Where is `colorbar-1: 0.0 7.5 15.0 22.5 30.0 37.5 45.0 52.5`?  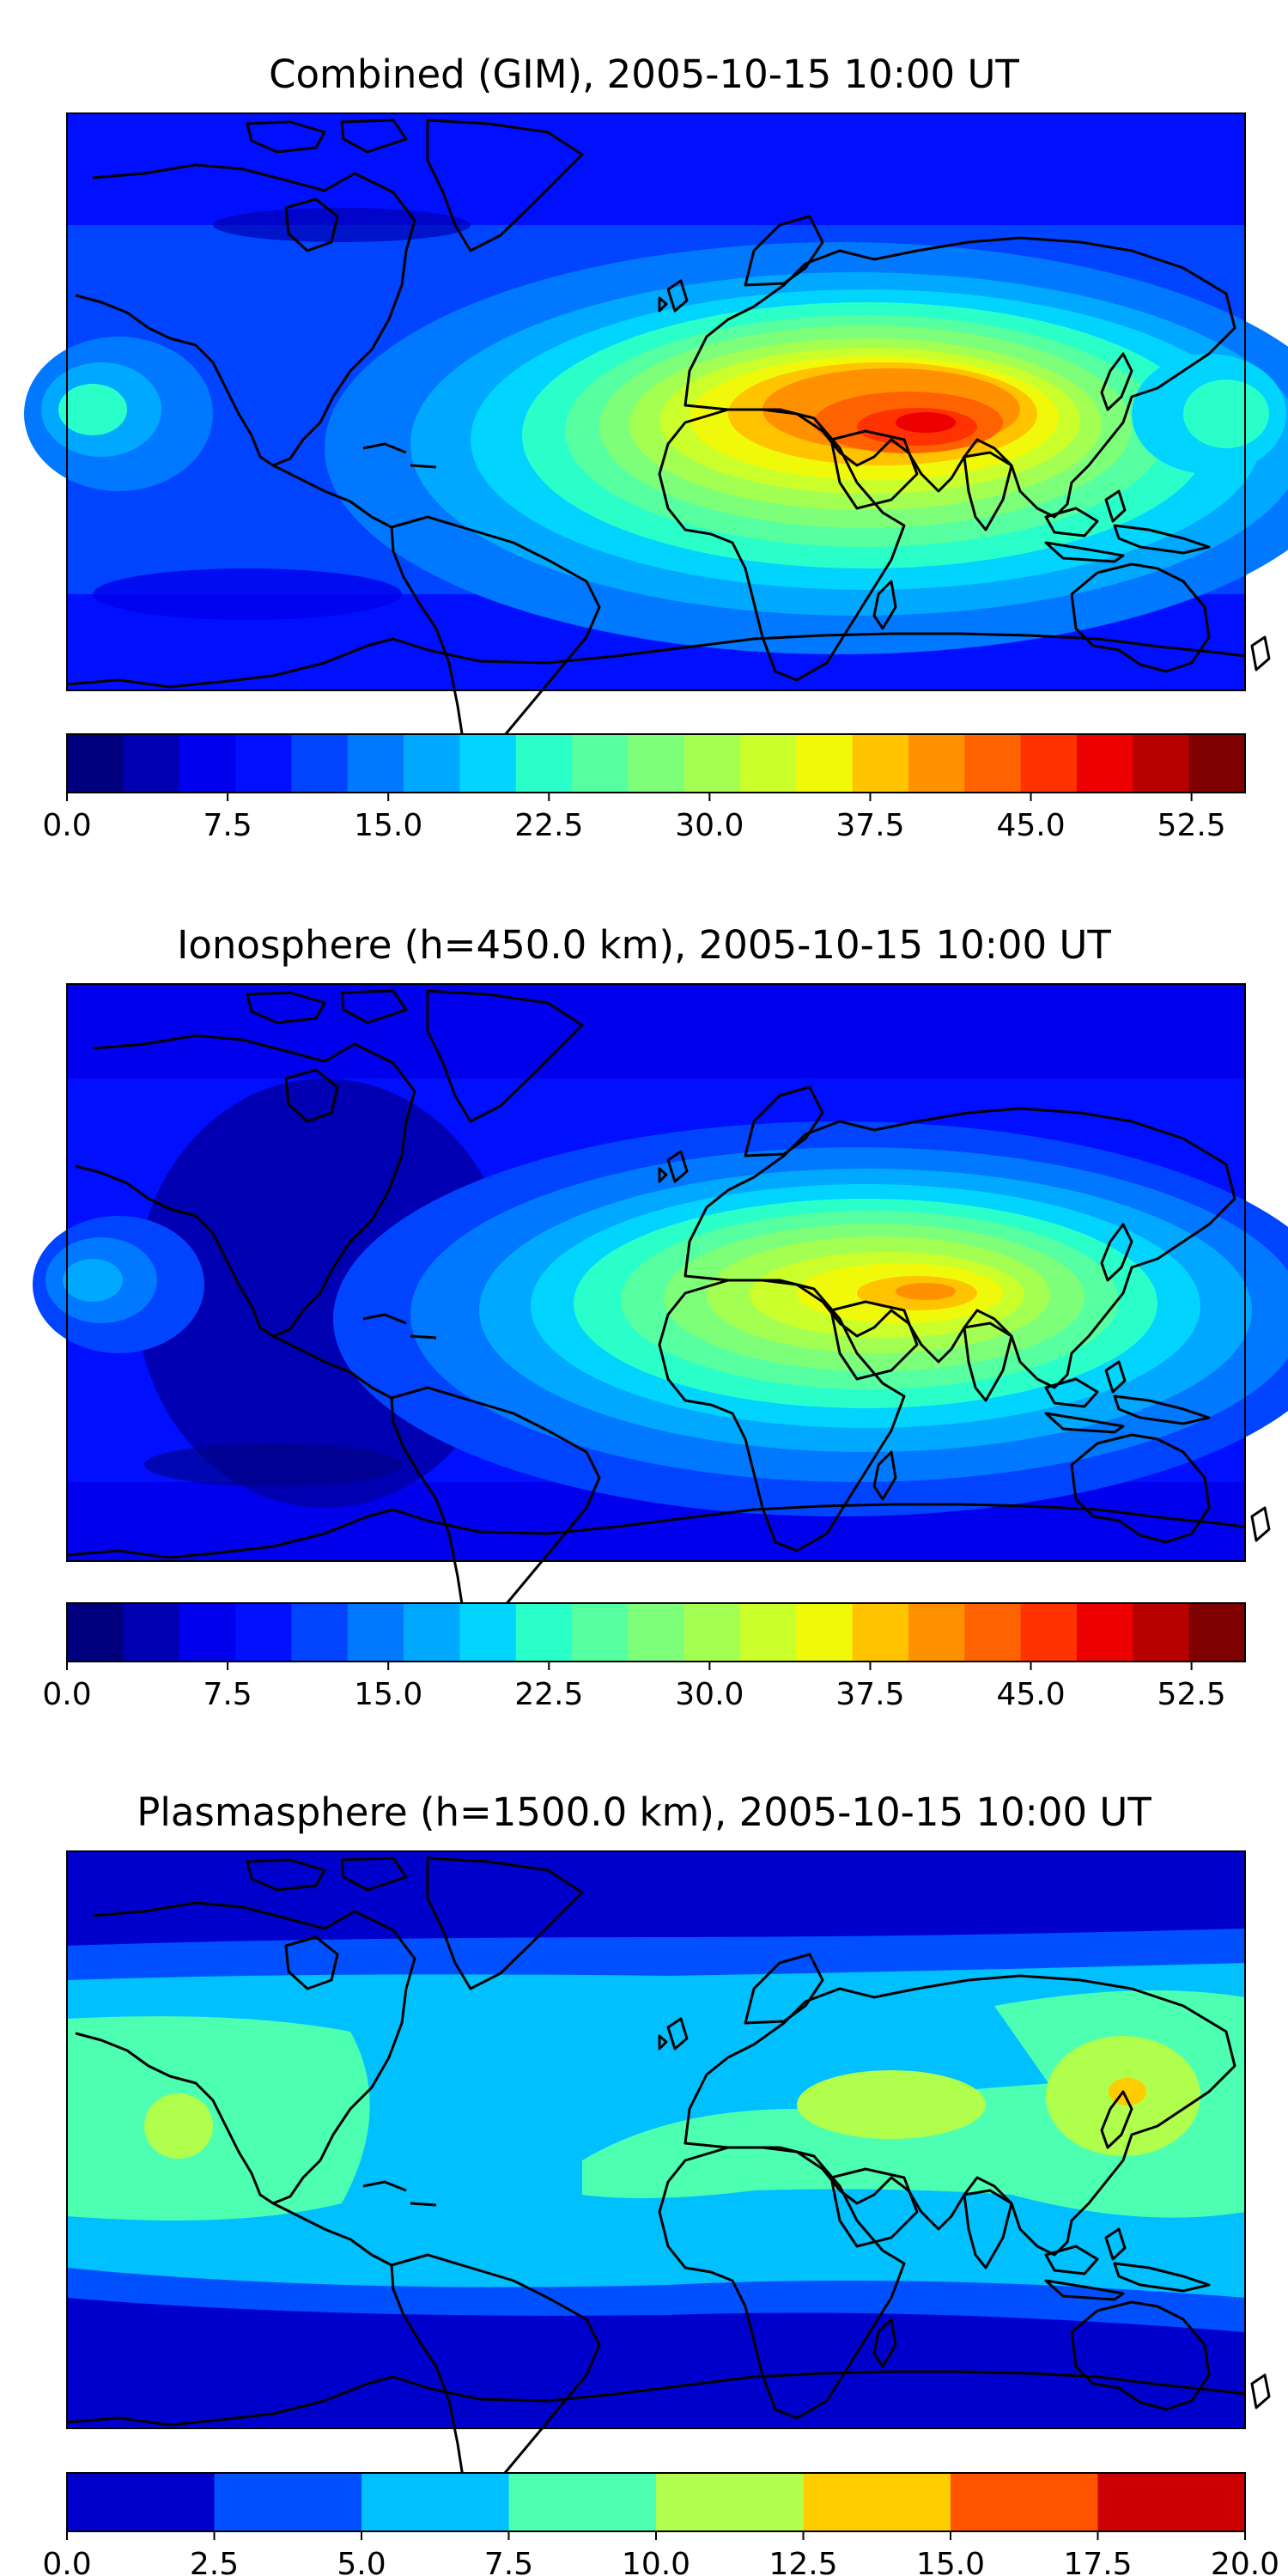 colorbar-1: 0.0 7.5 15.0 22.5 30.0 37.5 45.0 52.5 is located at coordinates (644, 788).